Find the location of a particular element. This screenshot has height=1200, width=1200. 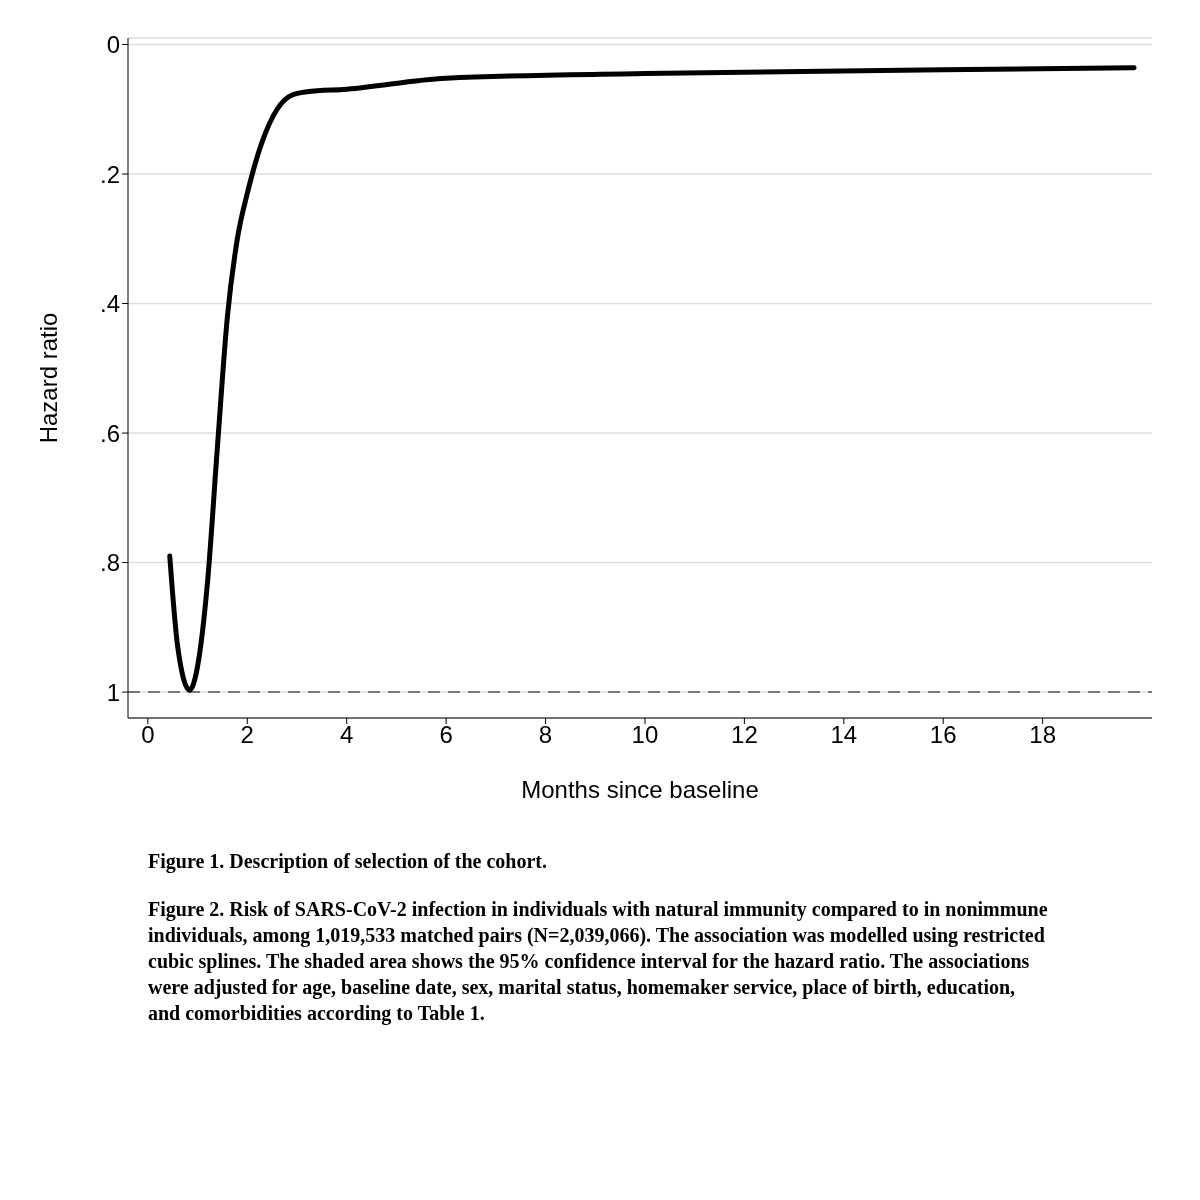

x-tick-label: 12 is located at coordinates (744, 735).